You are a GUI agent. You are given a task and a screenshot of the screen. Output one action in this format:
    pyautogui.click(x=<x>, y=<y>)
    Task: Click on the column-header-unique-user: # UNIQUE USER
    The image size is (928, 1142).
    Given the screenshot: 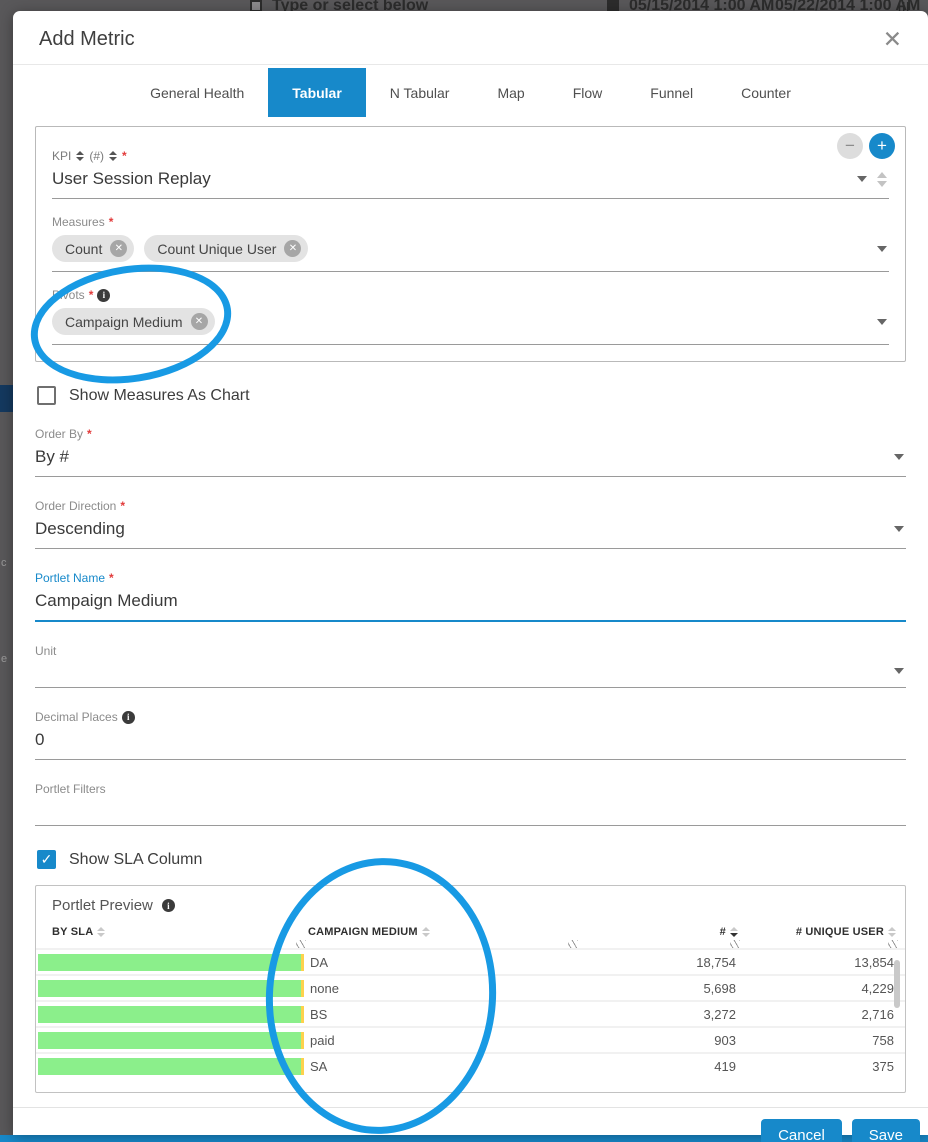 What is the action you would take?
    pyautogui.click(x=819, y=937)
    